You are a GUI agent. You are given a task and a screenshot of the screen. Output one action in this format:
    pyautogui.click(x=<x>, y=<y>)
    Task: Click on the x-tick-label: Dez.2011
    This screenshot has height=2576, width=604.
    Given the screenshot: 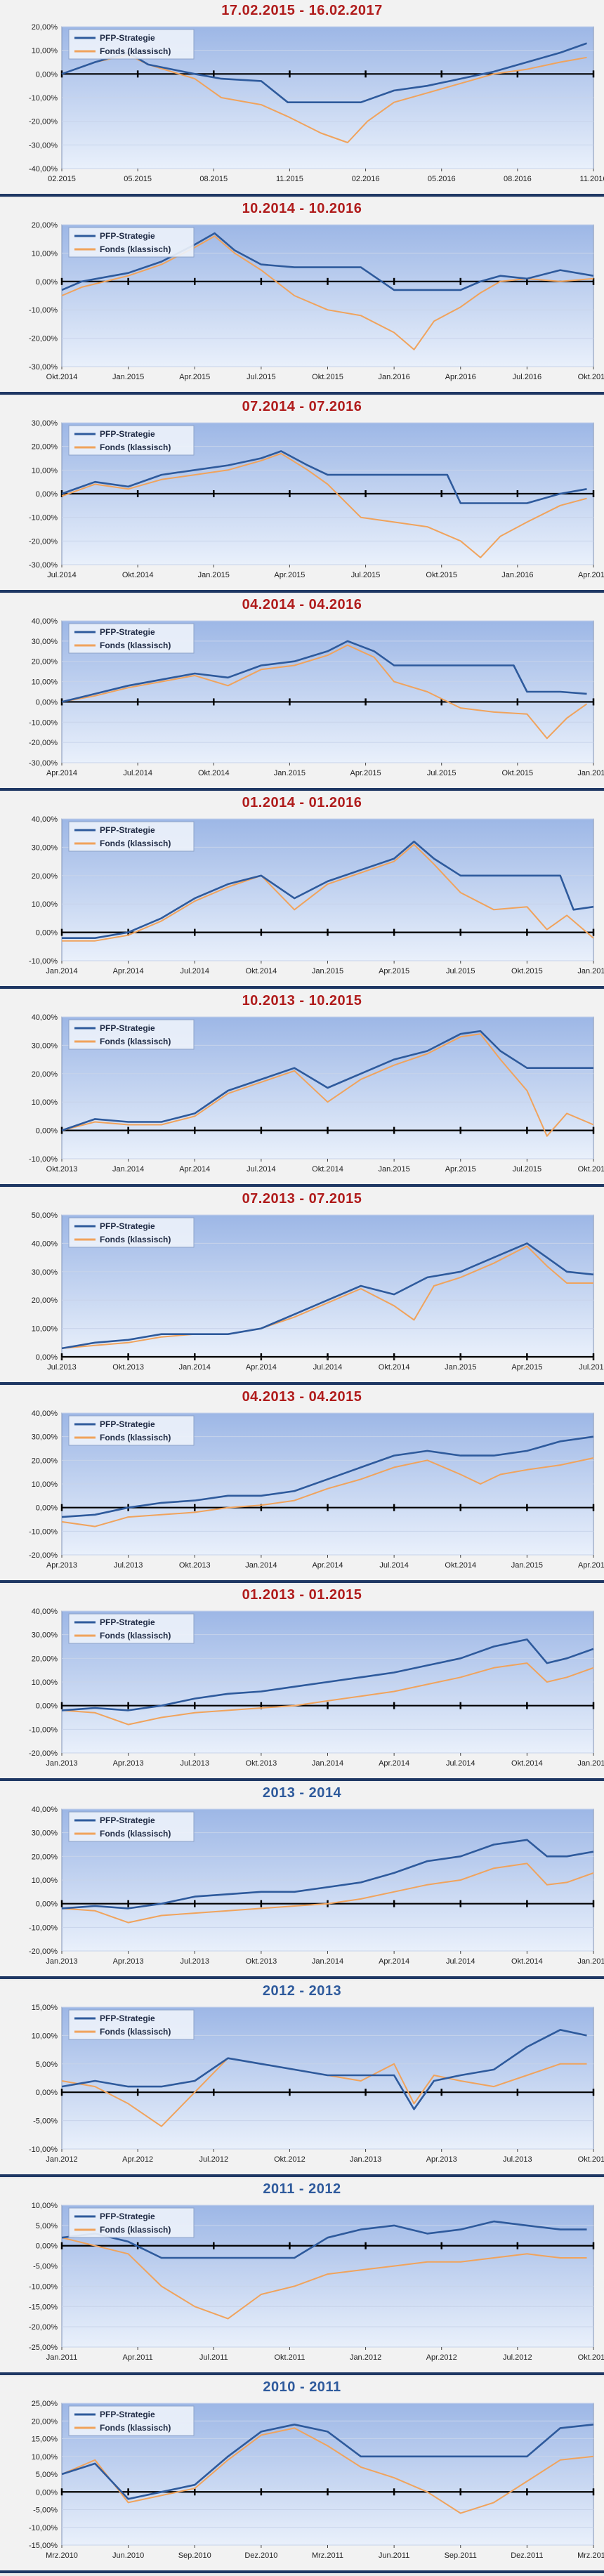 What is the action you would take?
    pyautogui.click(x=527, y=2555)
    